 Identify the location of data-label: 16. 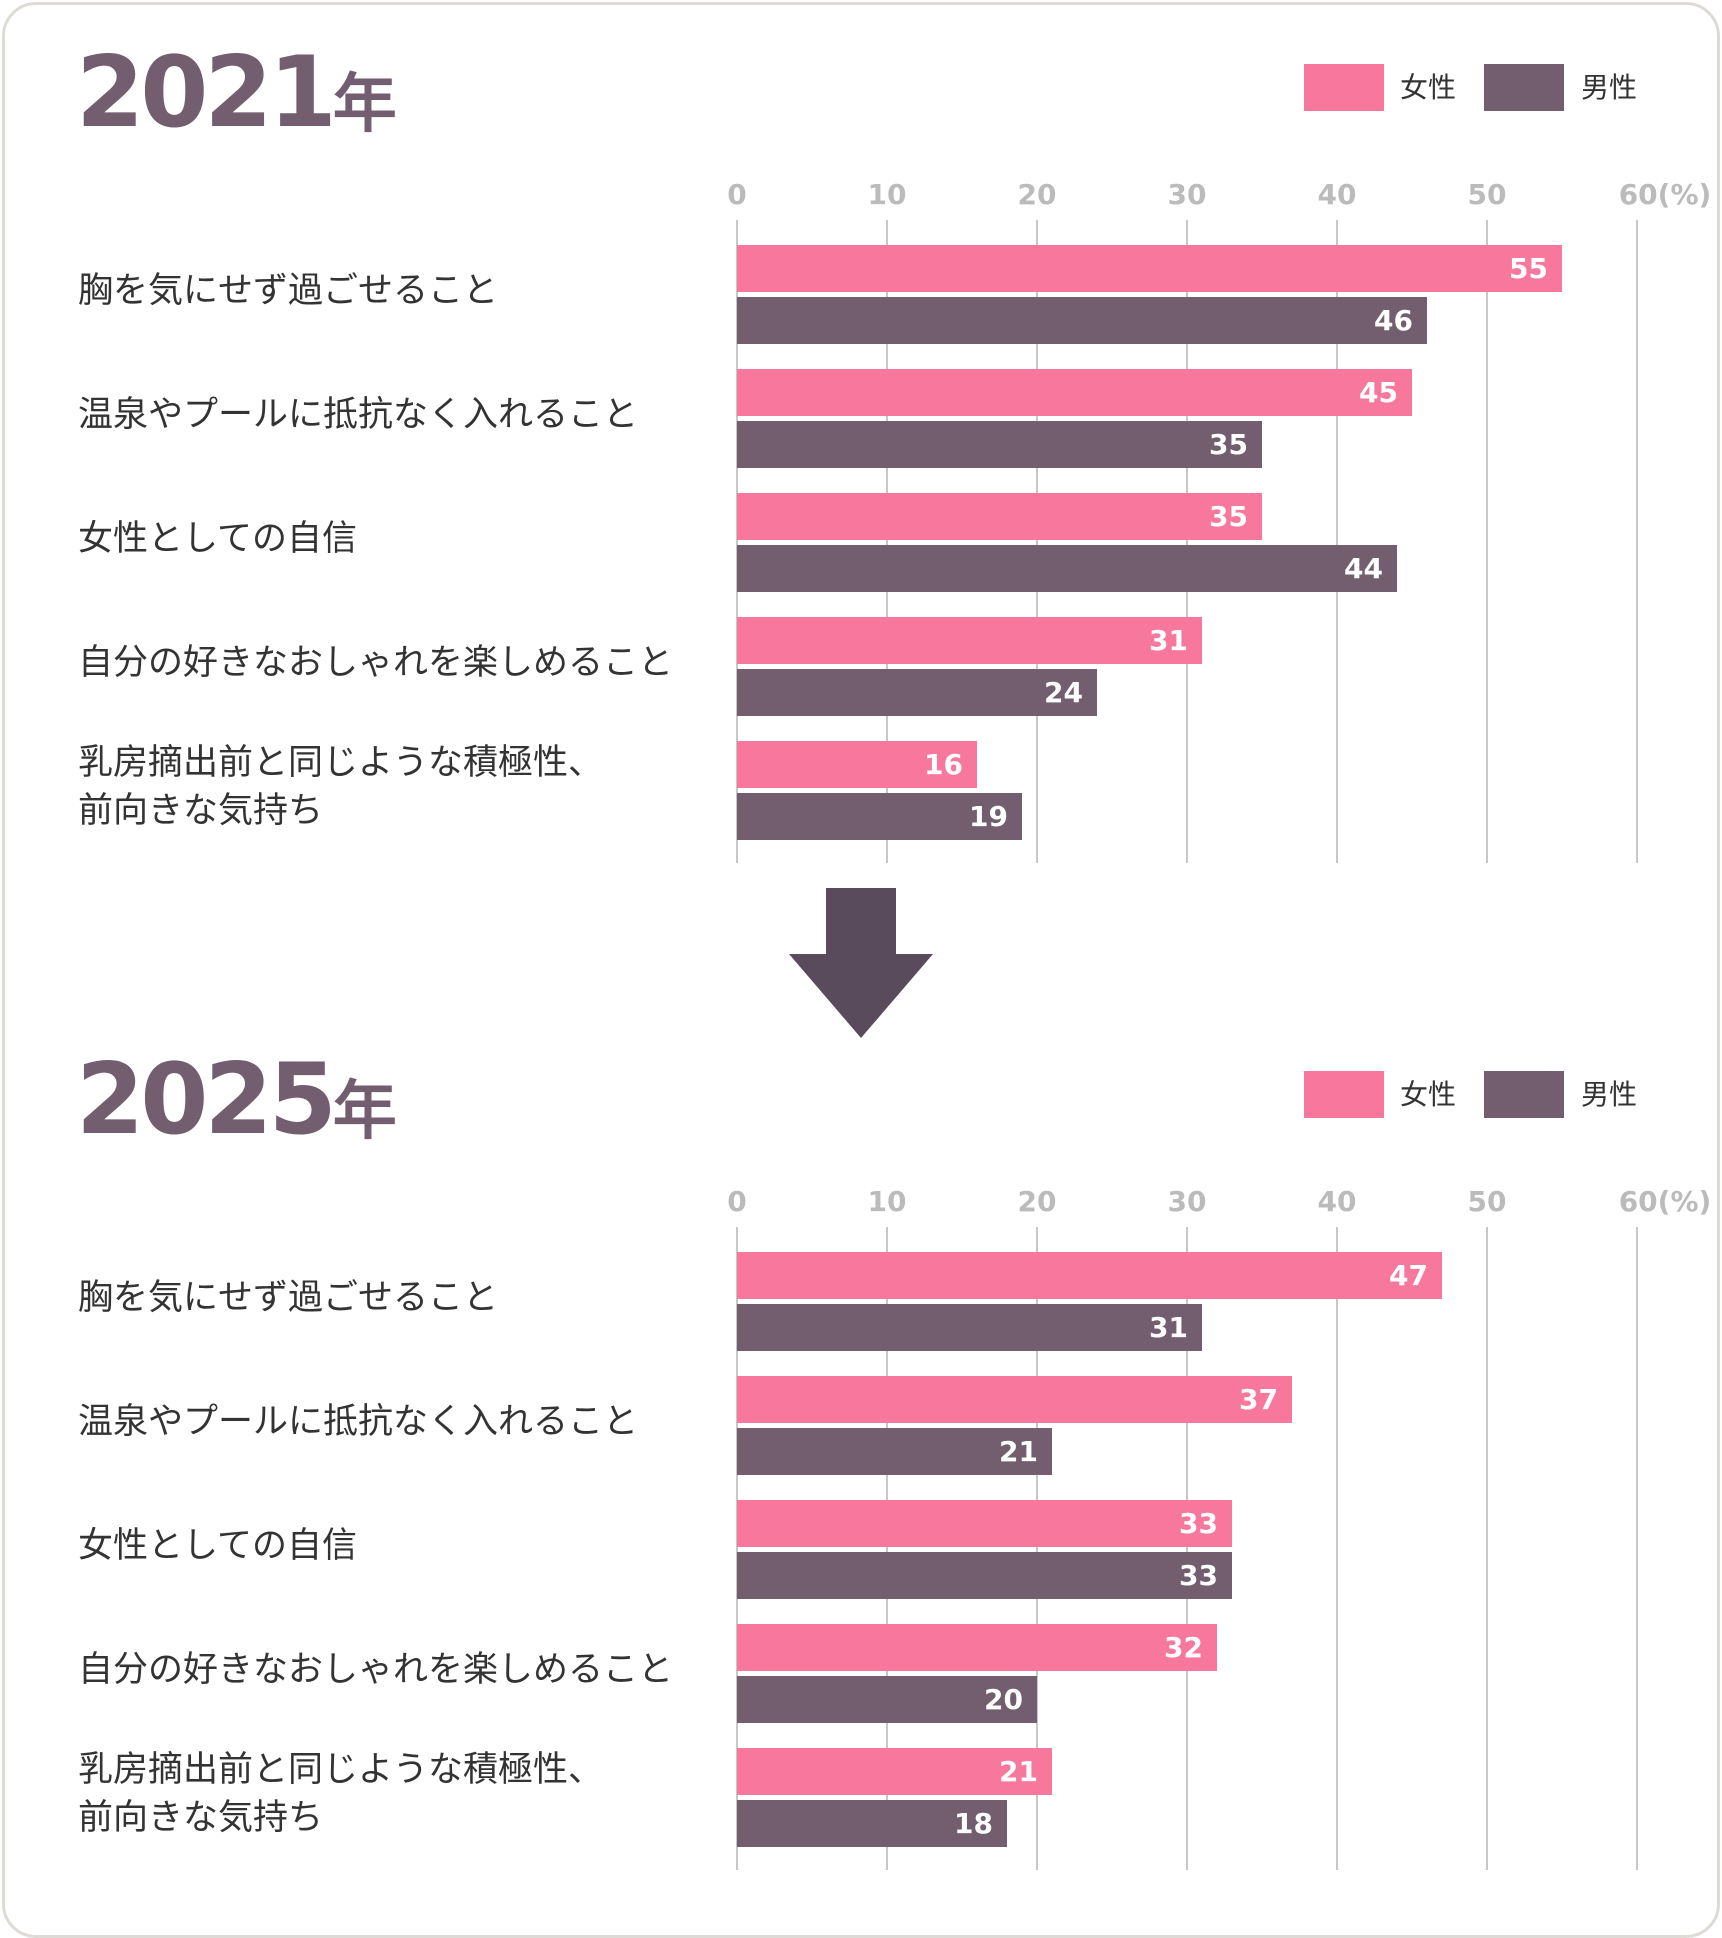
(943, 764).